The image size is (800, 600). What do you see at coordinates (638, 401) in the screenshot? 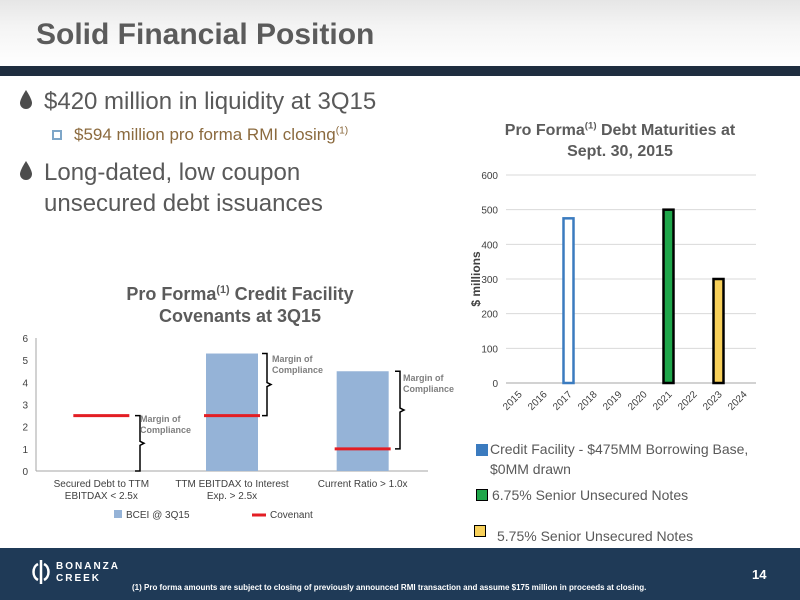
I see `x-tick-label: 2020` at bounding box center [638, 401].